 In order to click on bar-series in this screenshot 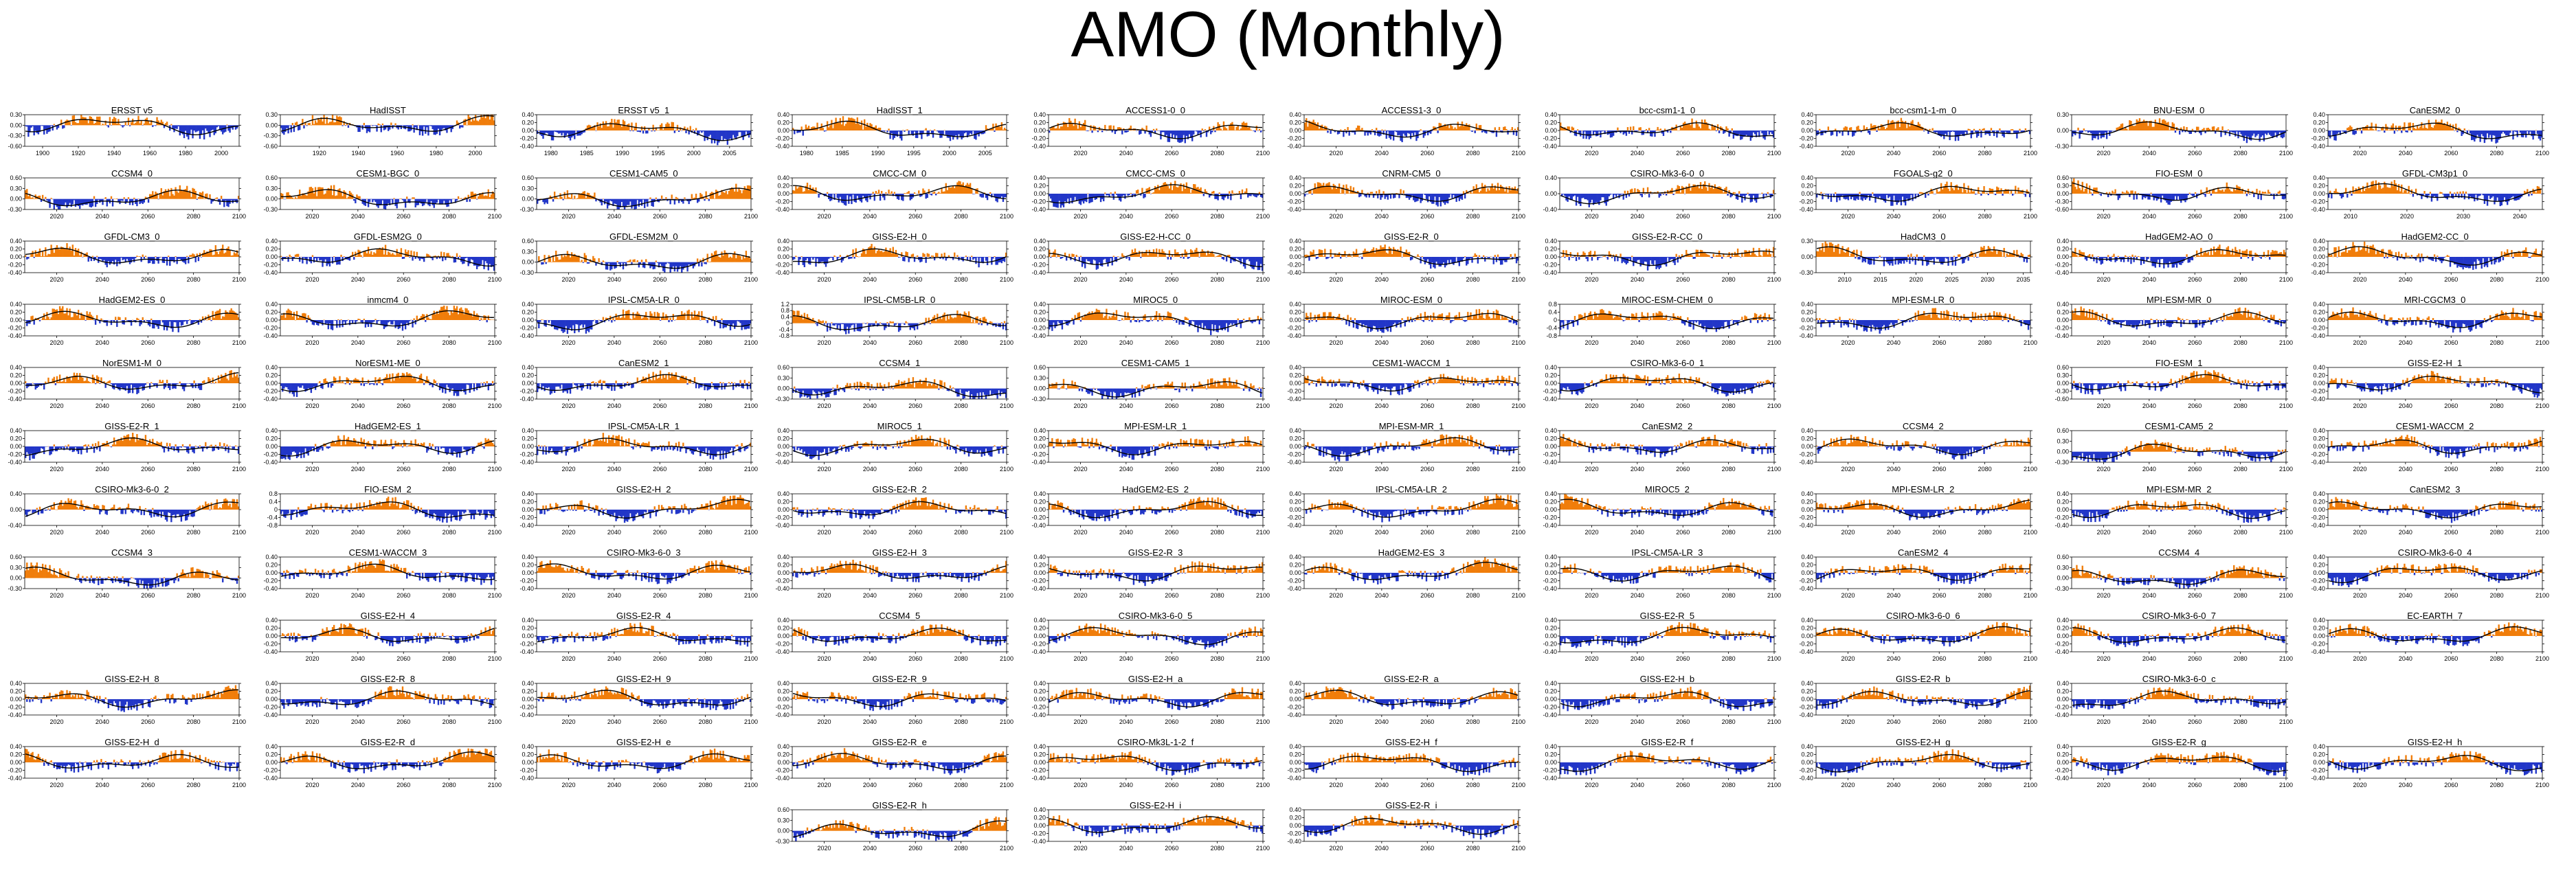, I will do `click(1411, 257)`.